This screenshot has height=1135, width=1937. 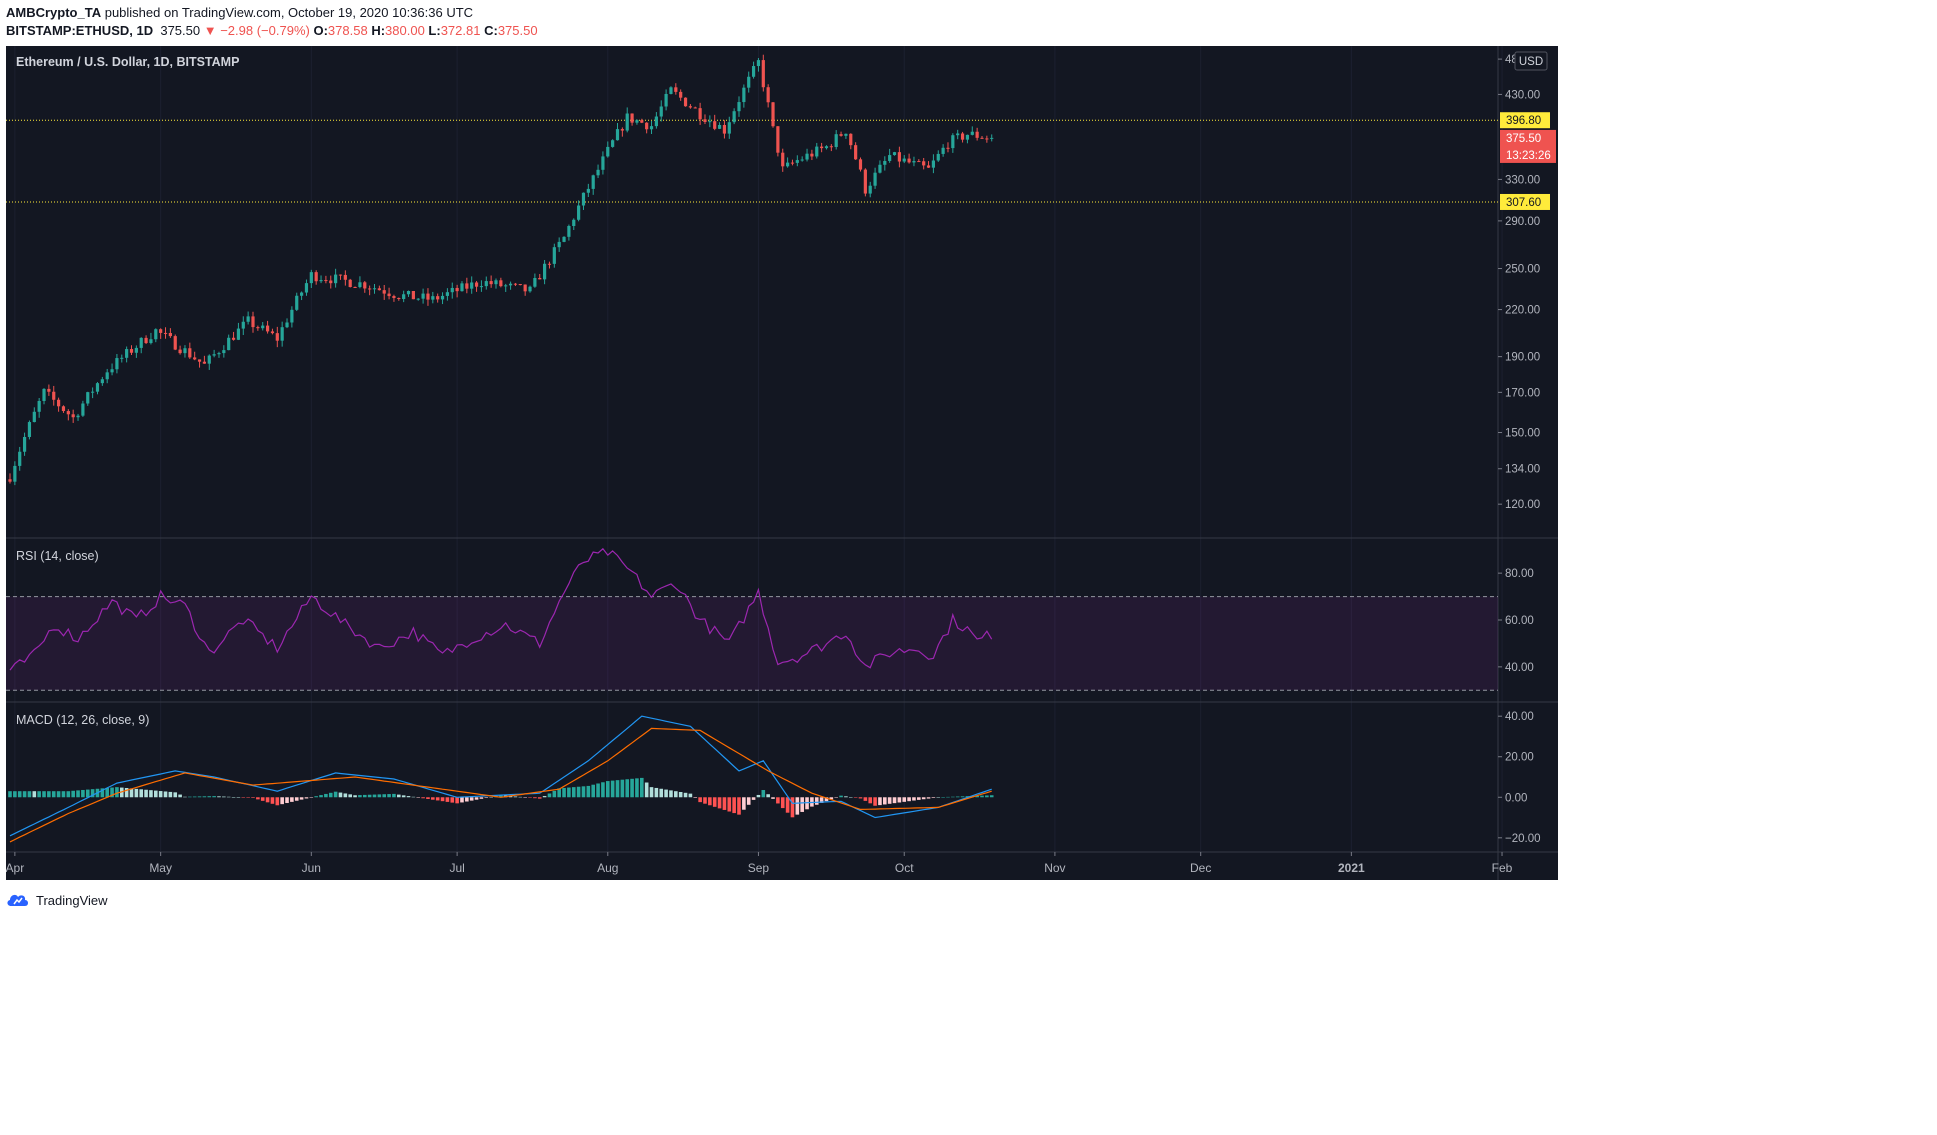 I want to click on macd-tick-label: 40.00, so click(x=1519, y=717).